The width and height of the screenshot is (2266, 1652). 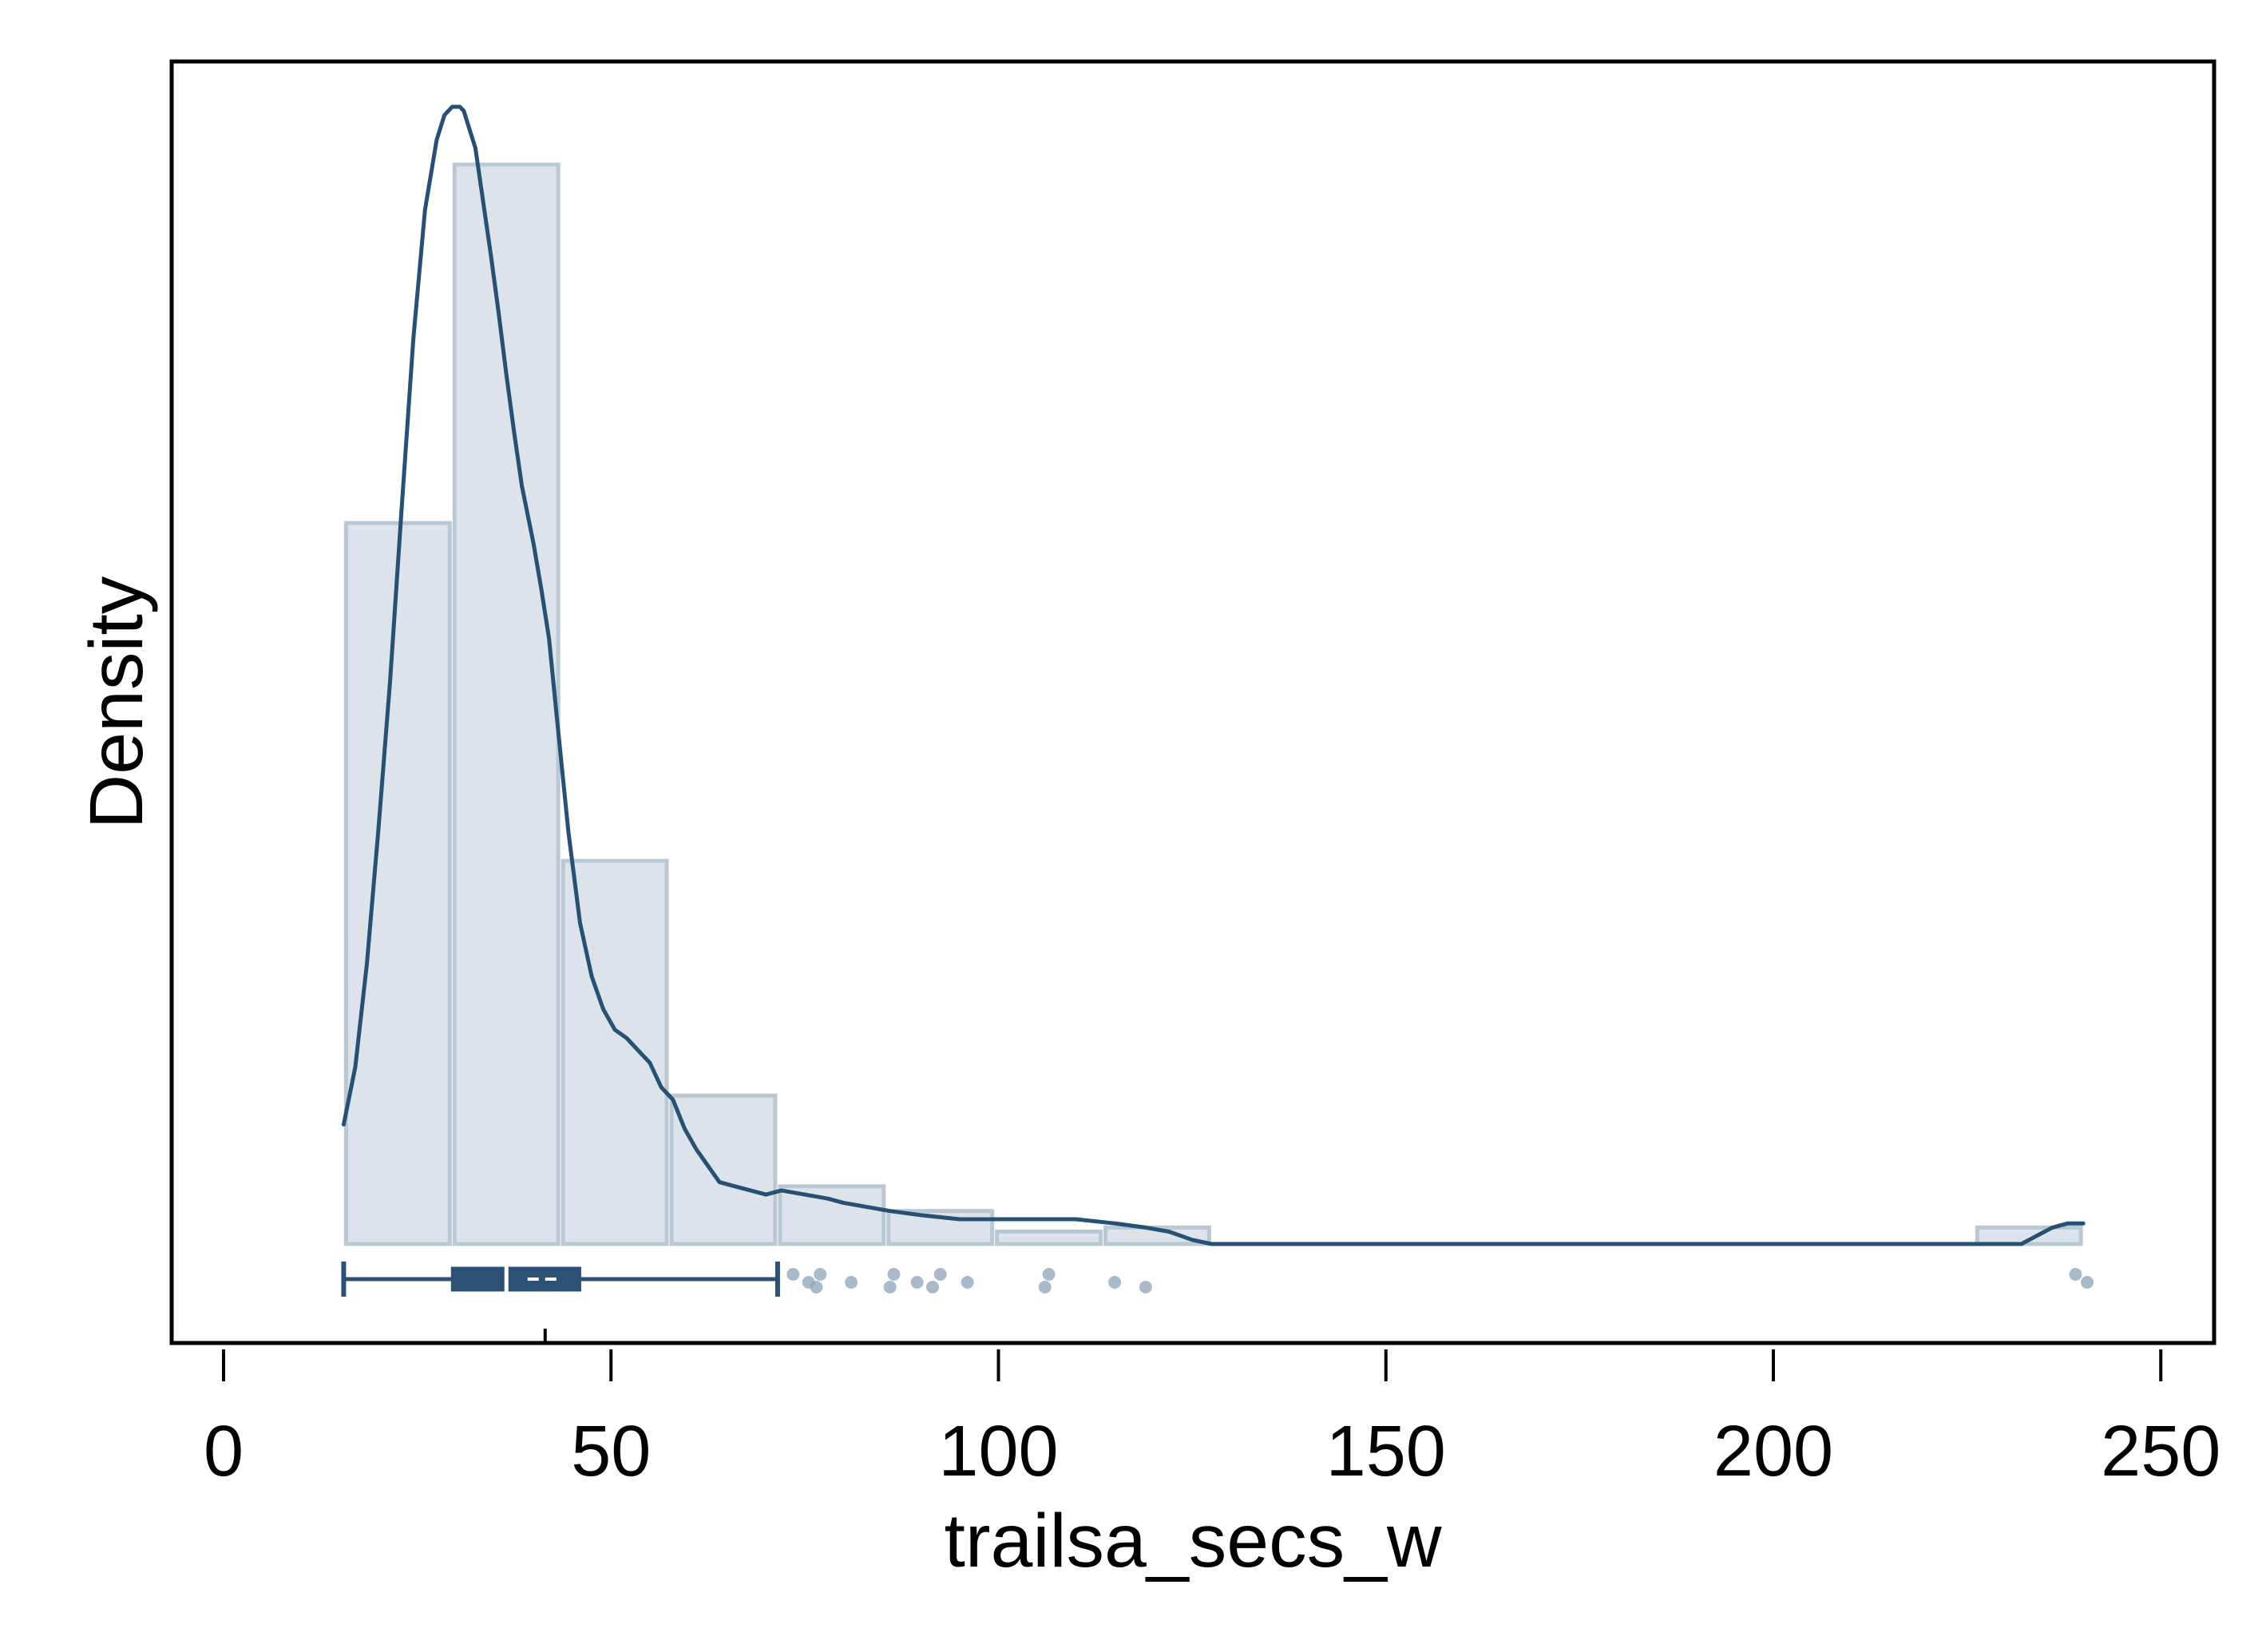 What do you see at coordinates (1192, 1541) in the screenshot?
I see `x-axis-label: trailsa_secs_w` at bounding box center [1192, 1541].